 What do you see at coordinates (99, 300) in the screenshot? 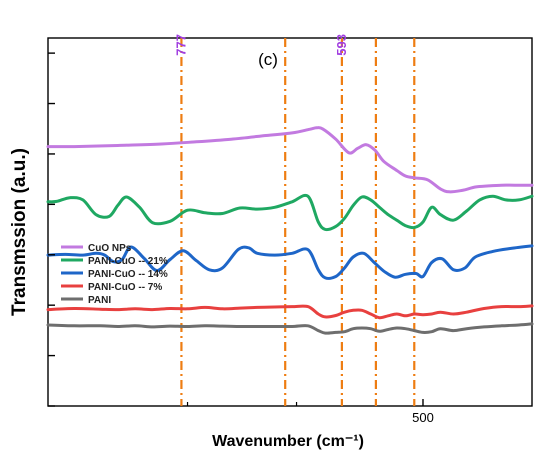
I see `legend-label-4: PANI` at bounding box center [99, 300].